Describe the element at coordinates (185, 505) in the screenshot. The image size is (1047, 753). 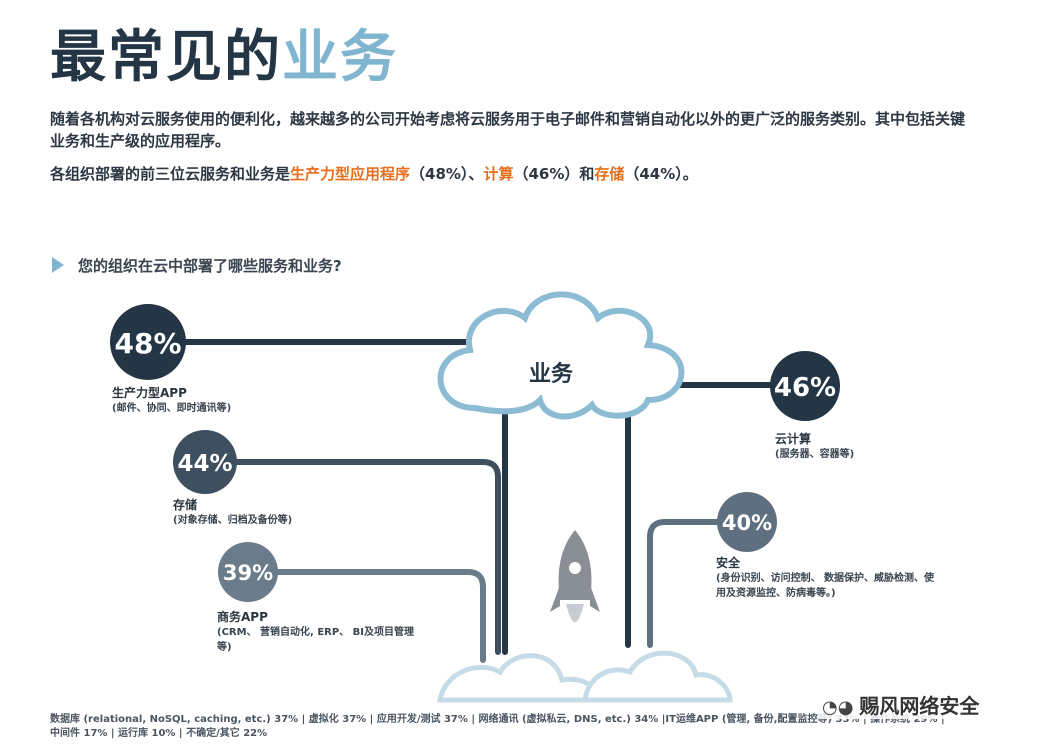
I see `label-storage-name: 存储` at that location.